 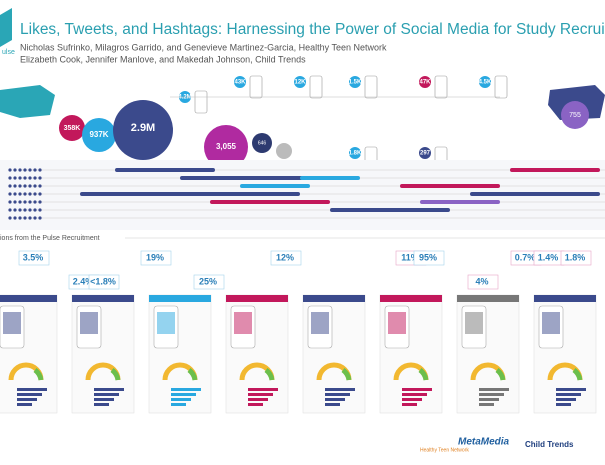 What do you see at coordinates (339, 122) in the screenshot?
I see `flow-row: 4.2M 43K 12K 1.5K 1.8K 47K 4.5K 297` at bounding box center [339, 122].